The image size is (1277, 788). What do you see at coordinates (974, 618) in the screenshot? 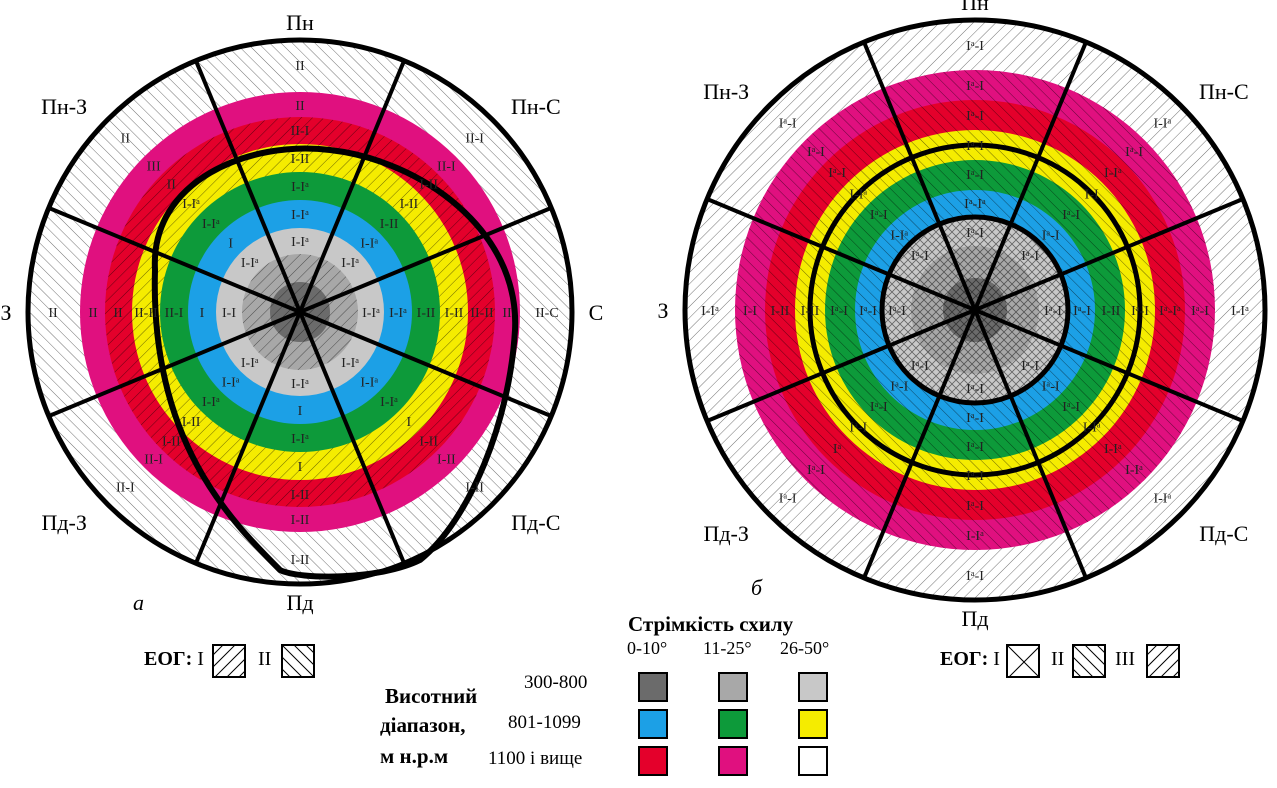
I see `b-direction-s: Пд` at bounding box center [974, 618].